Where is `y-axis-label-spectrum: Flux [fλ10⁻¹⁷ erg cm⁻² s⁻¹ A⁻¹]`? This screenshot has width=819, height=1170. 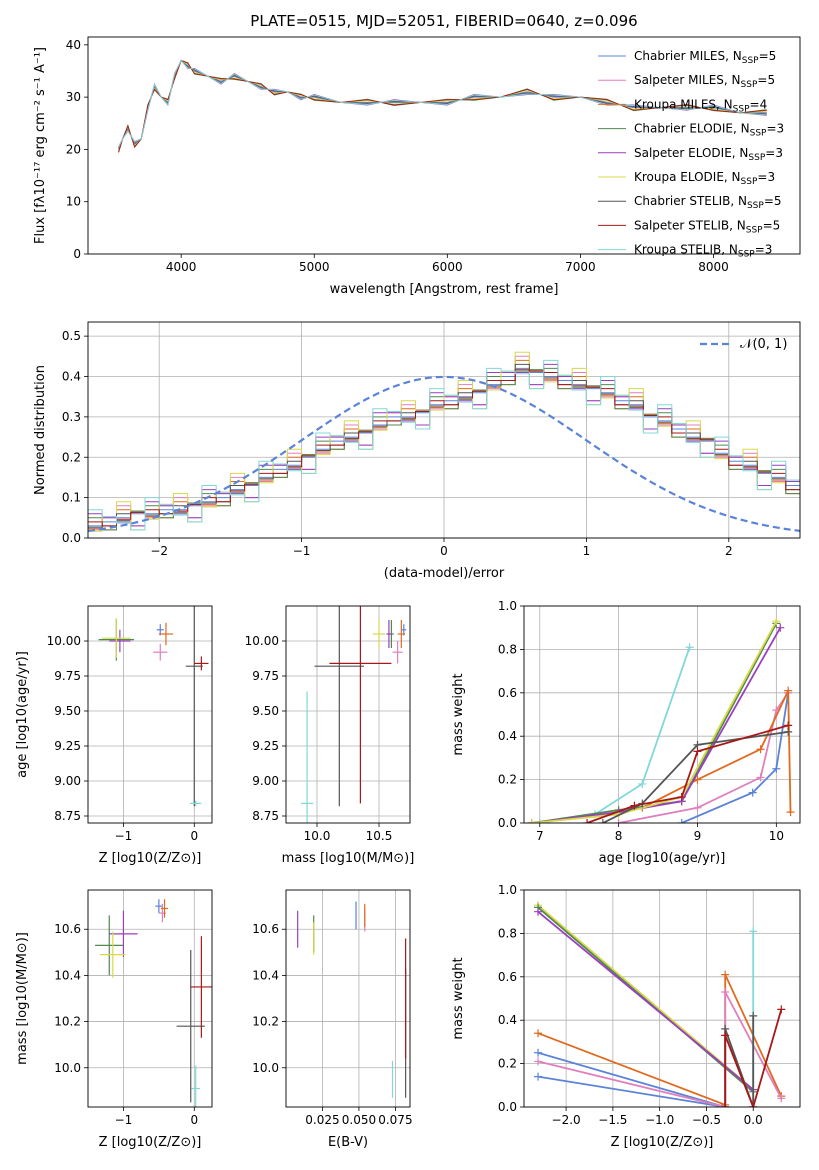 y-axis-label-spectrum: Flux [fλ10⁻¹⁷ erg cm⁻² s⁻¹ A⁻¹] is located at coordinates (40, 145).